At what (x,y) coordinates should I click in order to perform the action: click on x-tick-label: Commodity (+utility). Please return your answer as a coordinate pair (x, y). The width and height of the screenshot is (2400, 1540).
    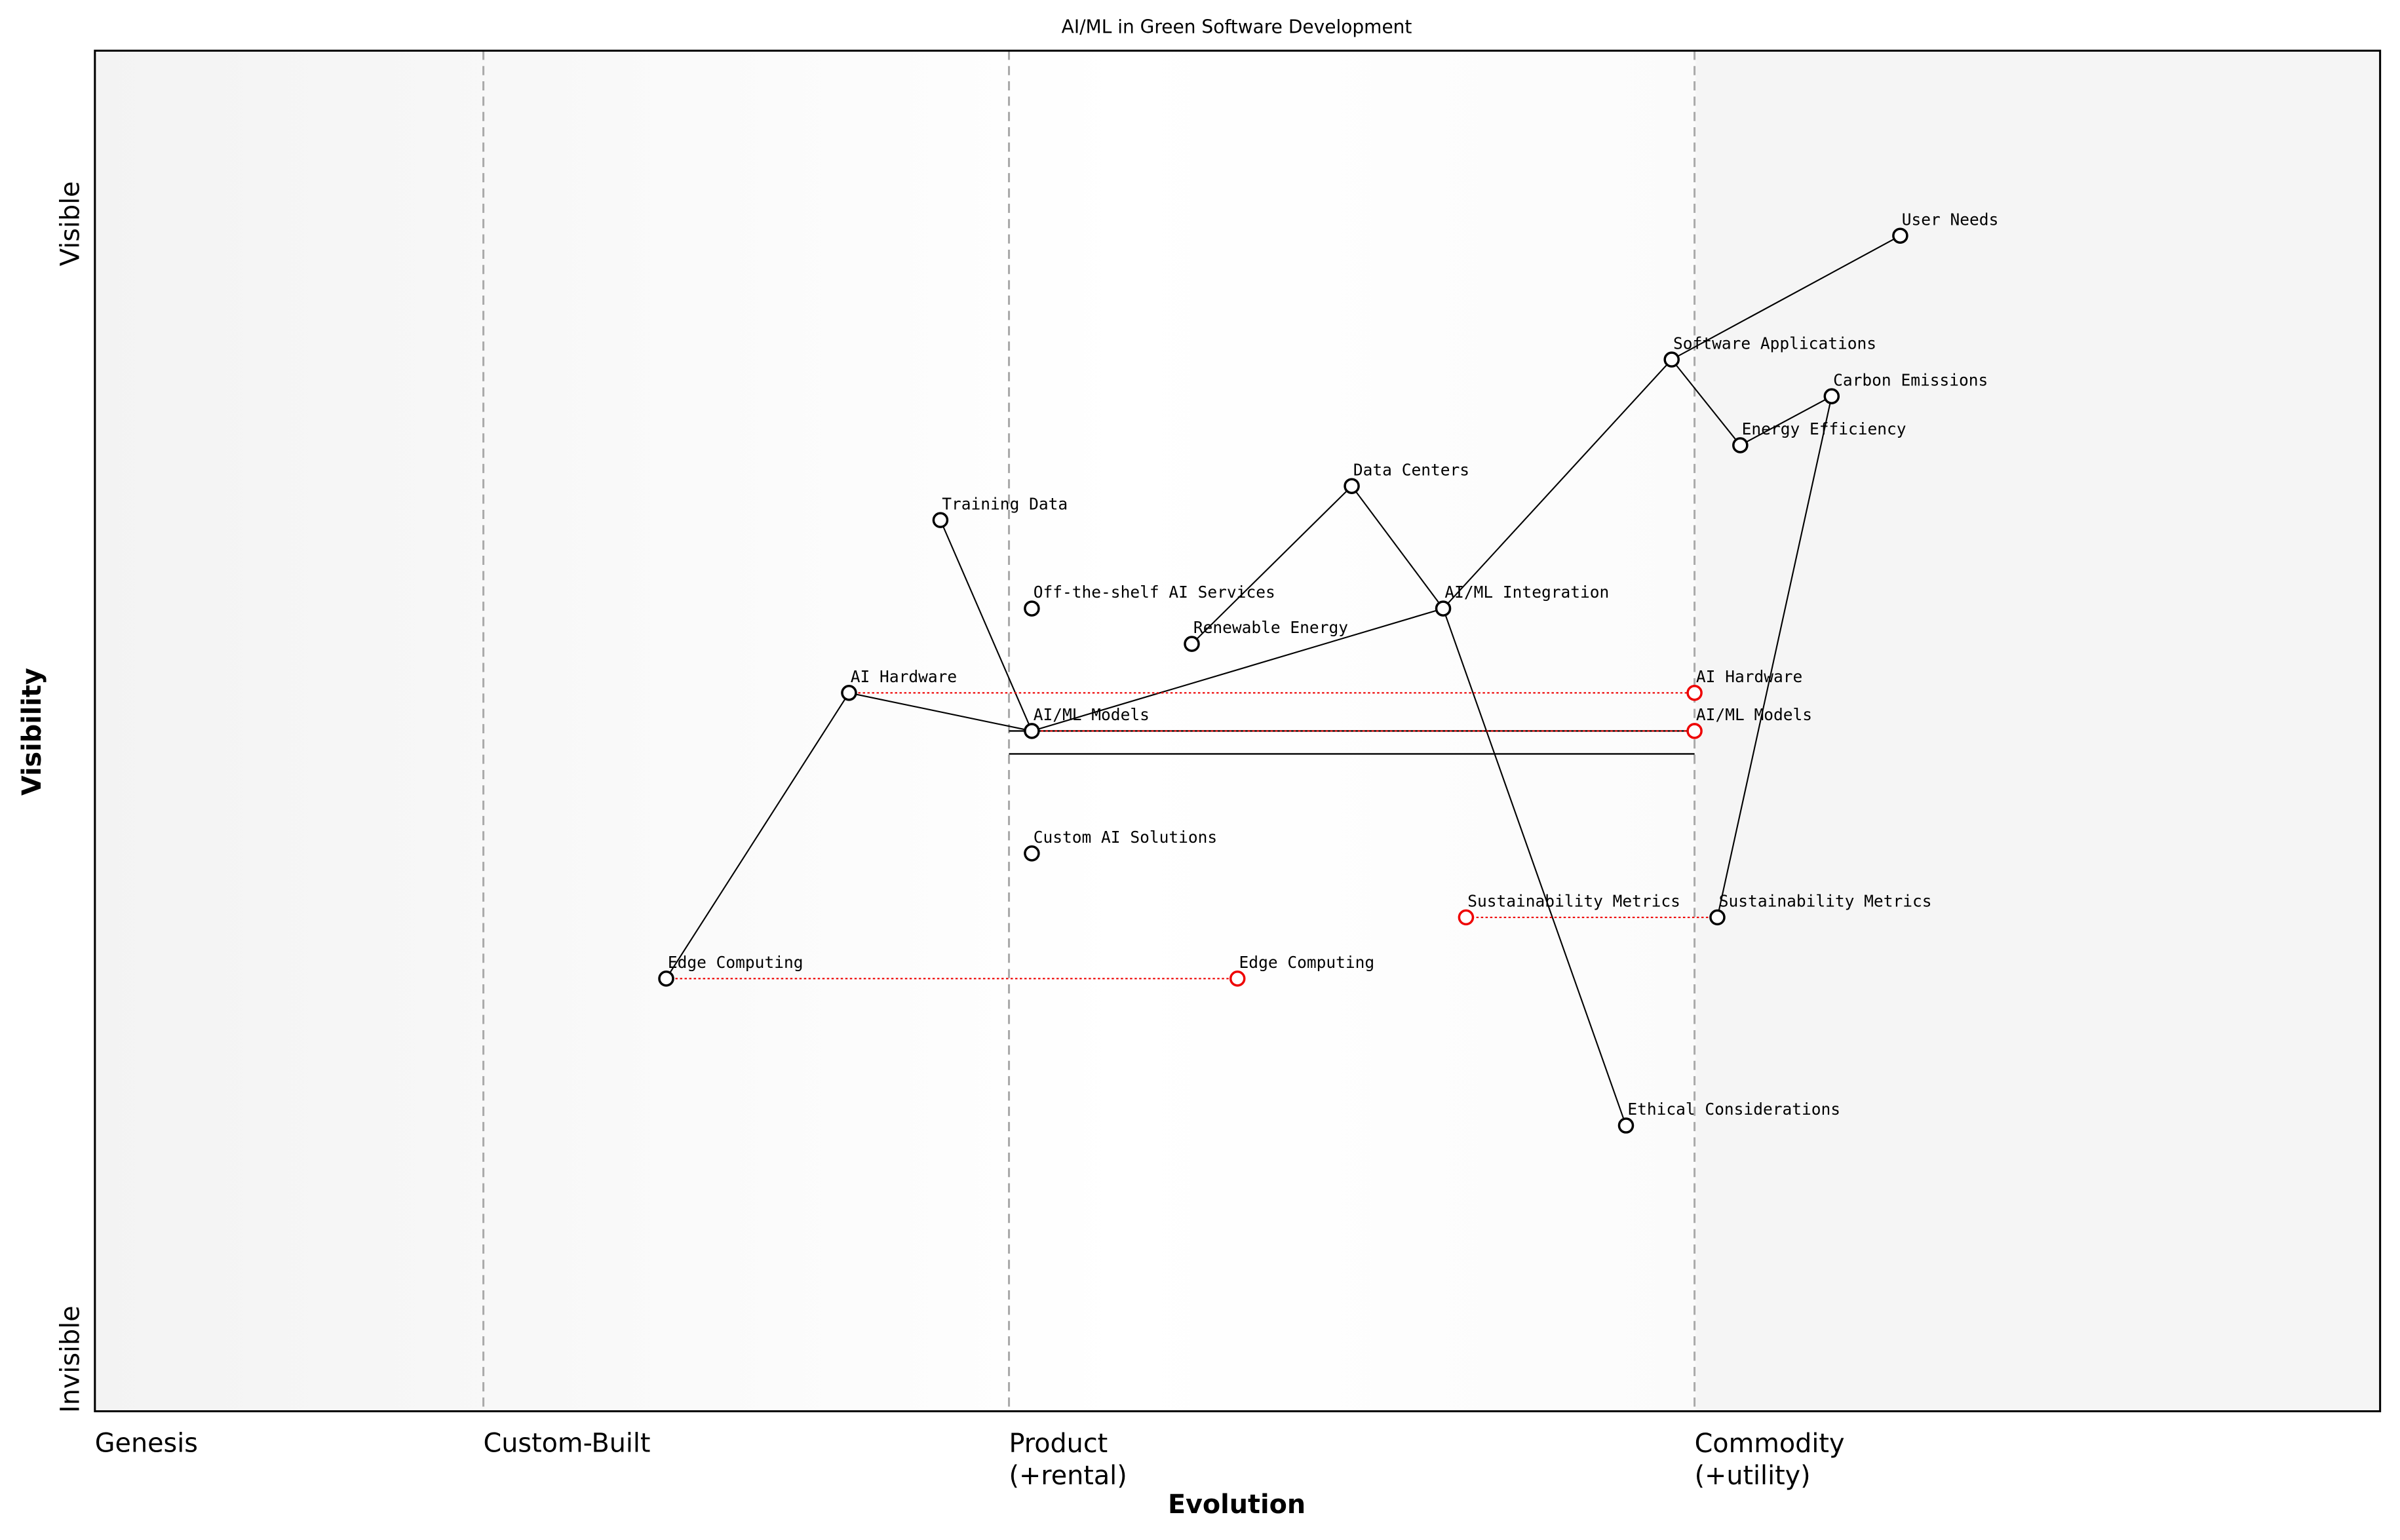
    Looking at the image, I should click on (1770, 1459).